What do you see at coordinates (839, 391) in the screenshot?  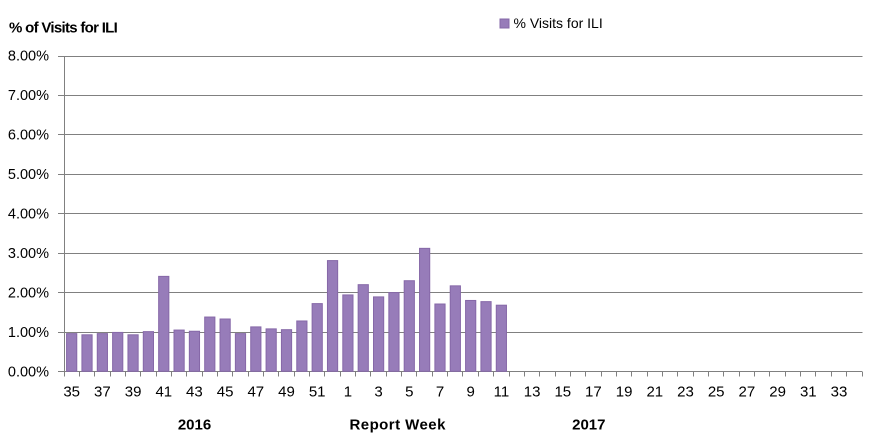 I see `svg-text: 33` at bounding box center [839, 391].